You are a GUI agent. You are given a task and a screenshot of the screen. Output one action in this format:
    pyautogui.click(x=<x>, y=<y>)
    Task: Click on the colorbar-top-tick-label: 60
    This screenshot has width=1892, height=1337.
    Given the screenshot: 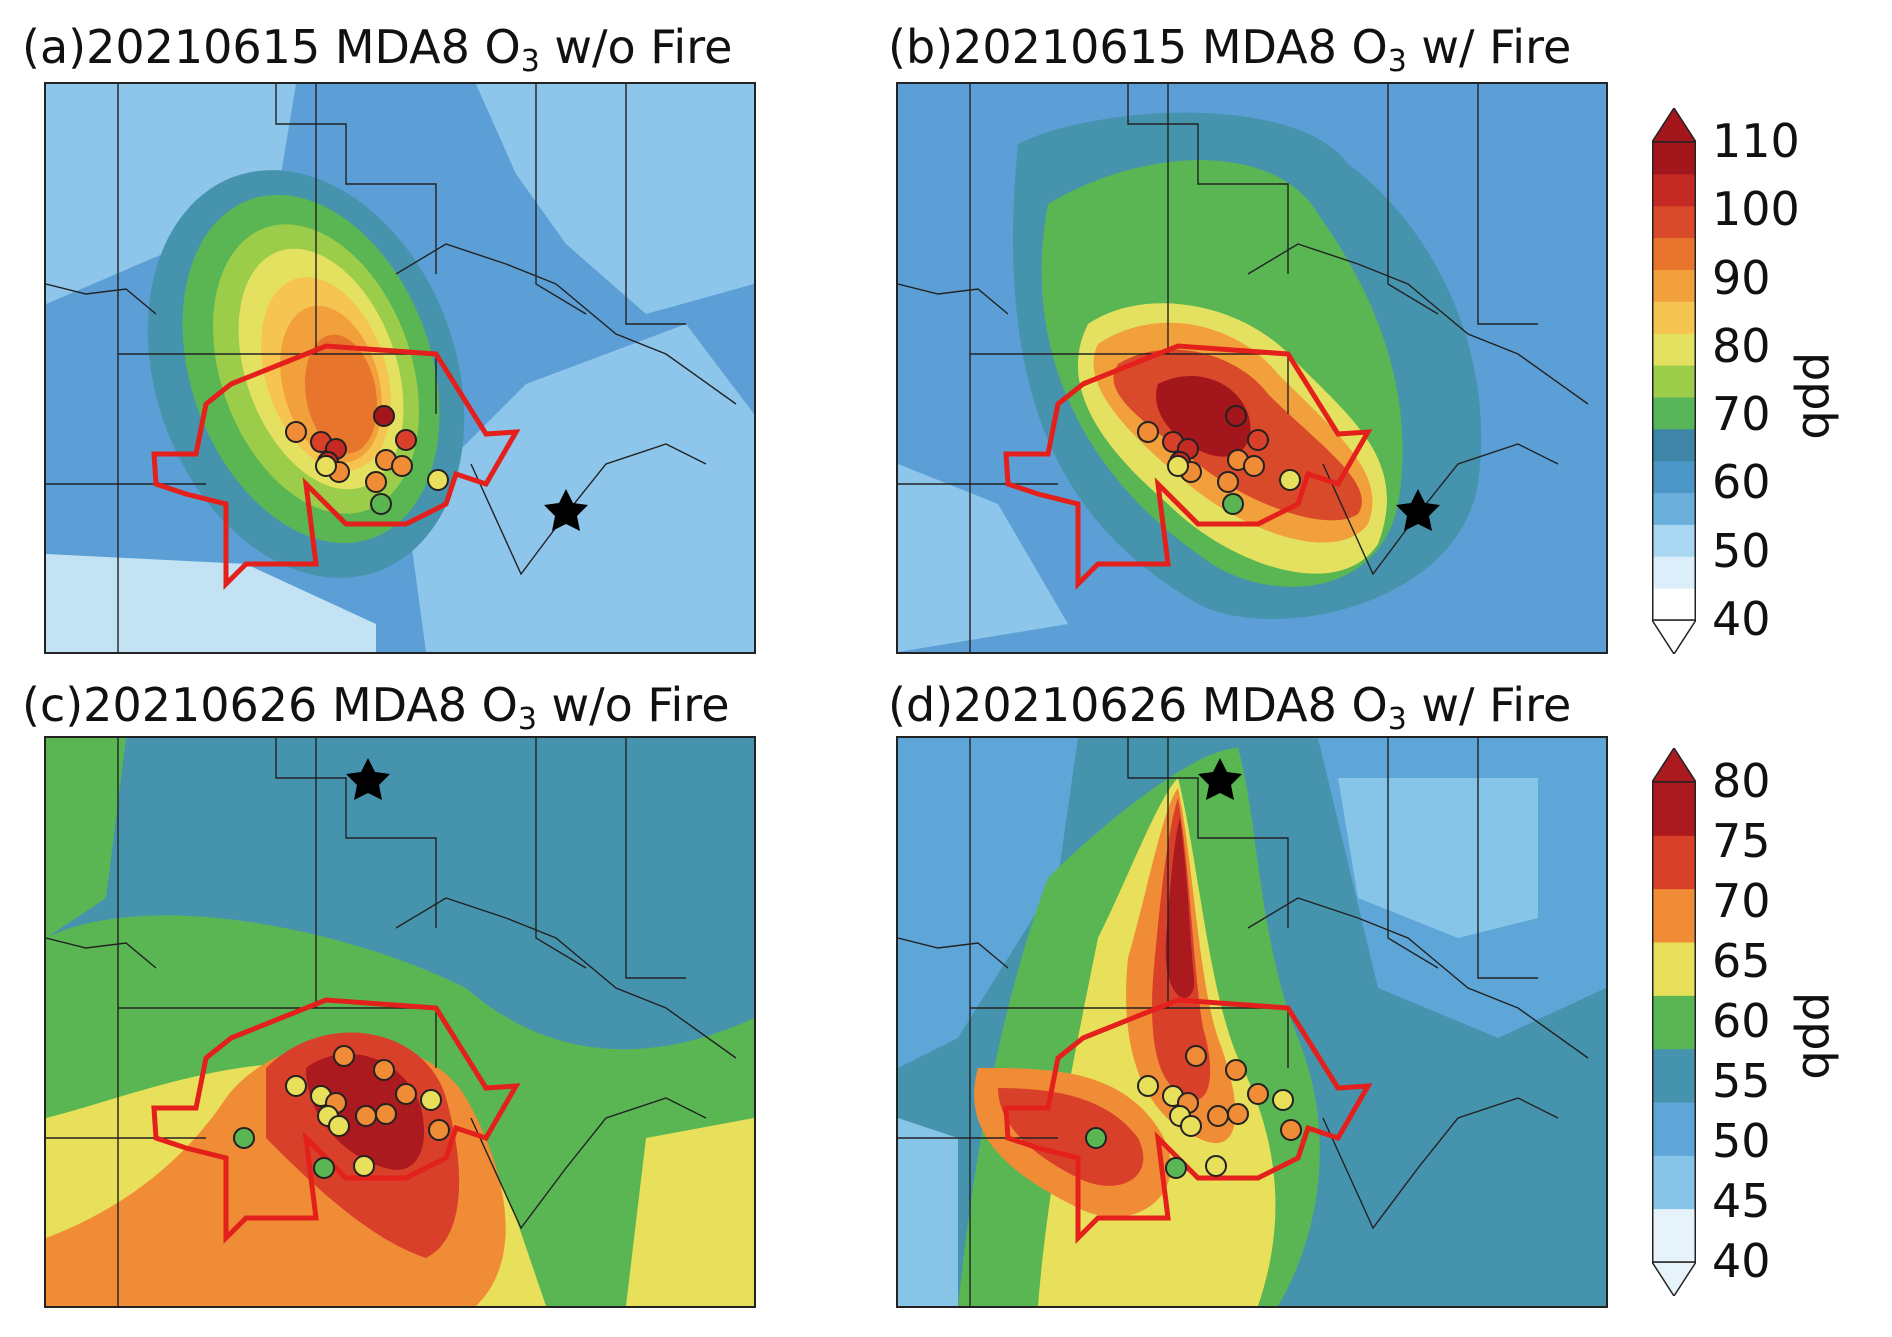 What is the action you would take?
    pyautogui.click(x=1741, y=482)
    